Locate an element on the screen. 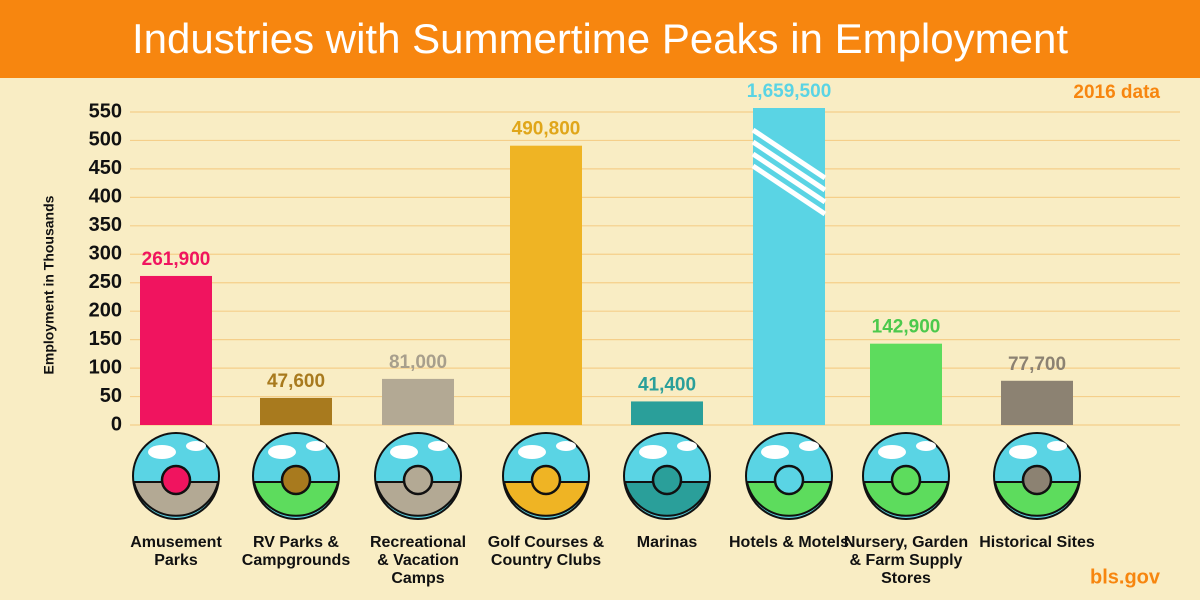 Image resolution: width=1200 pixels, height=600 pixels. y-tick-label: 400 is located at coordinates (105, 197).